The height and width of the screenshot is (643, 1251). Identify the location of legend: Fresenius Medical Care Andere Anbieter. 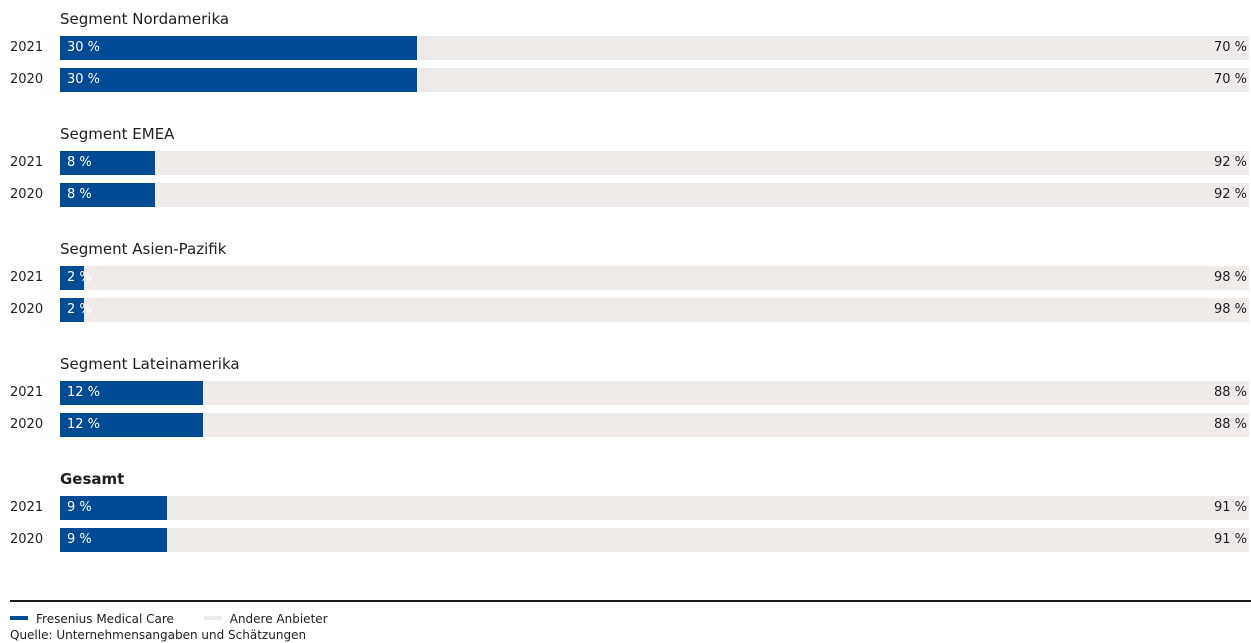
(182, 619).